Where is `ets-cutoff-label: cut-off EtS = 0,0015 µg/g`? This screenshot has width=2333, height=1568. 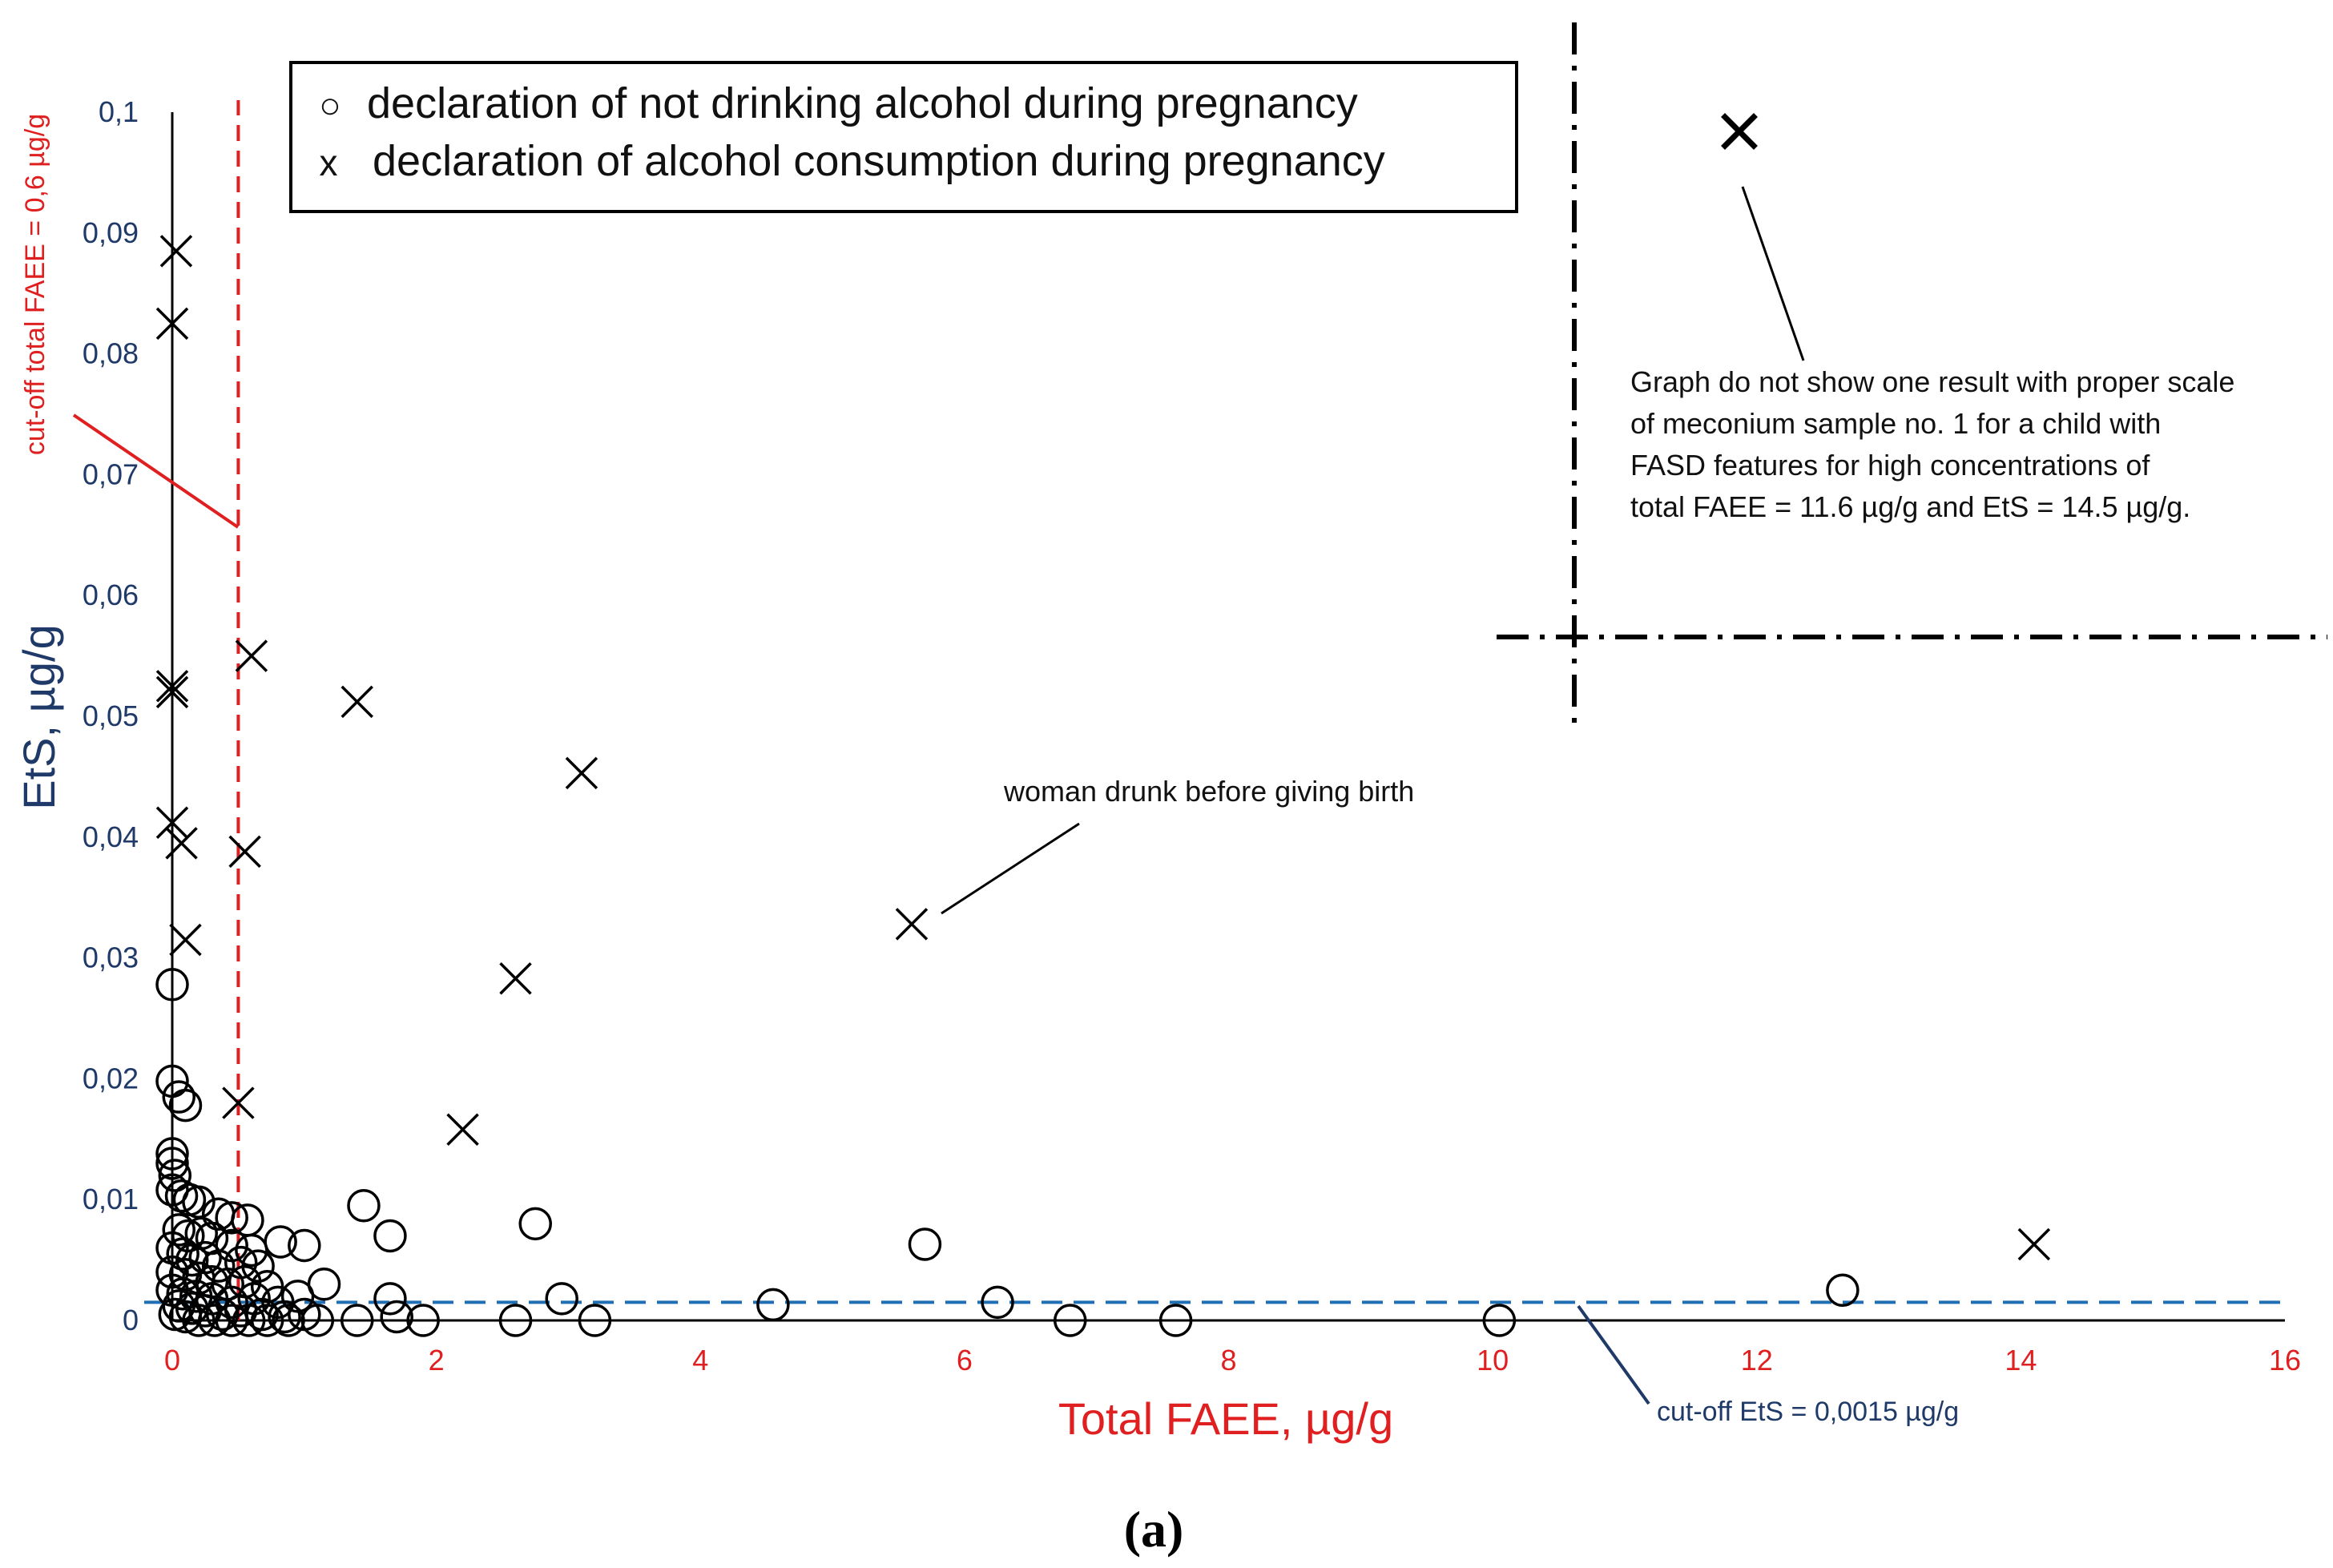
ets-cutoff-label: cut-off EtS = 0,0015 µg/g is located at coordinates (1808, 1412).